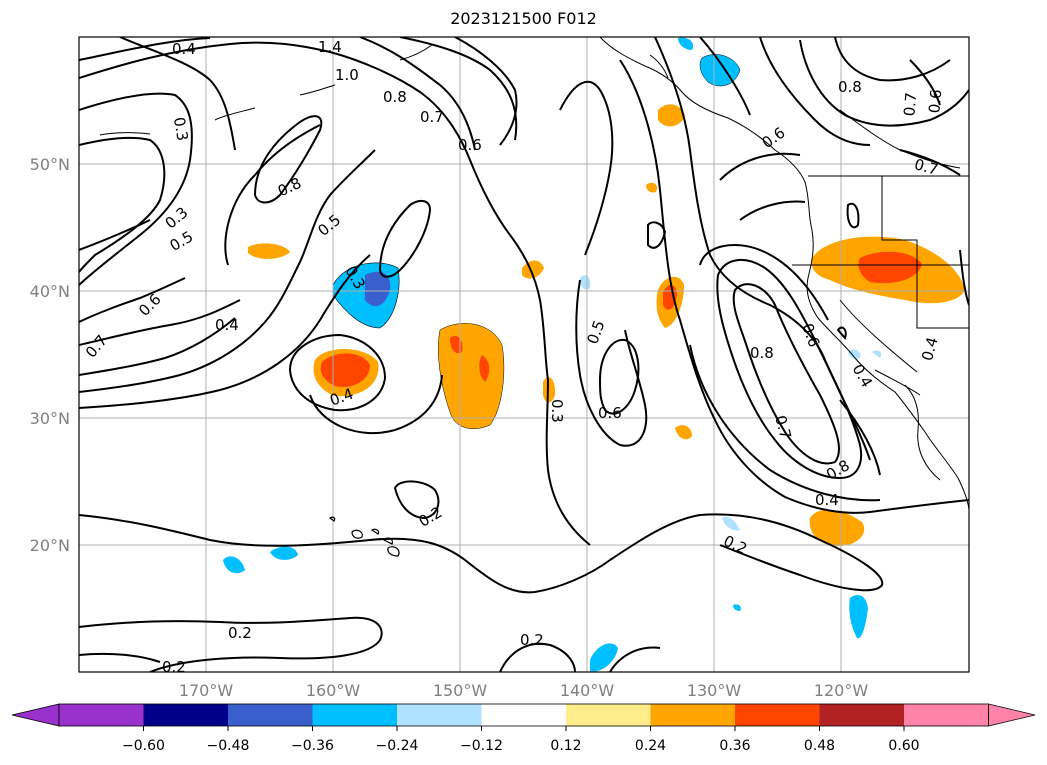  I want to click on map-title: 2023121500 F012, so click(523, 18).